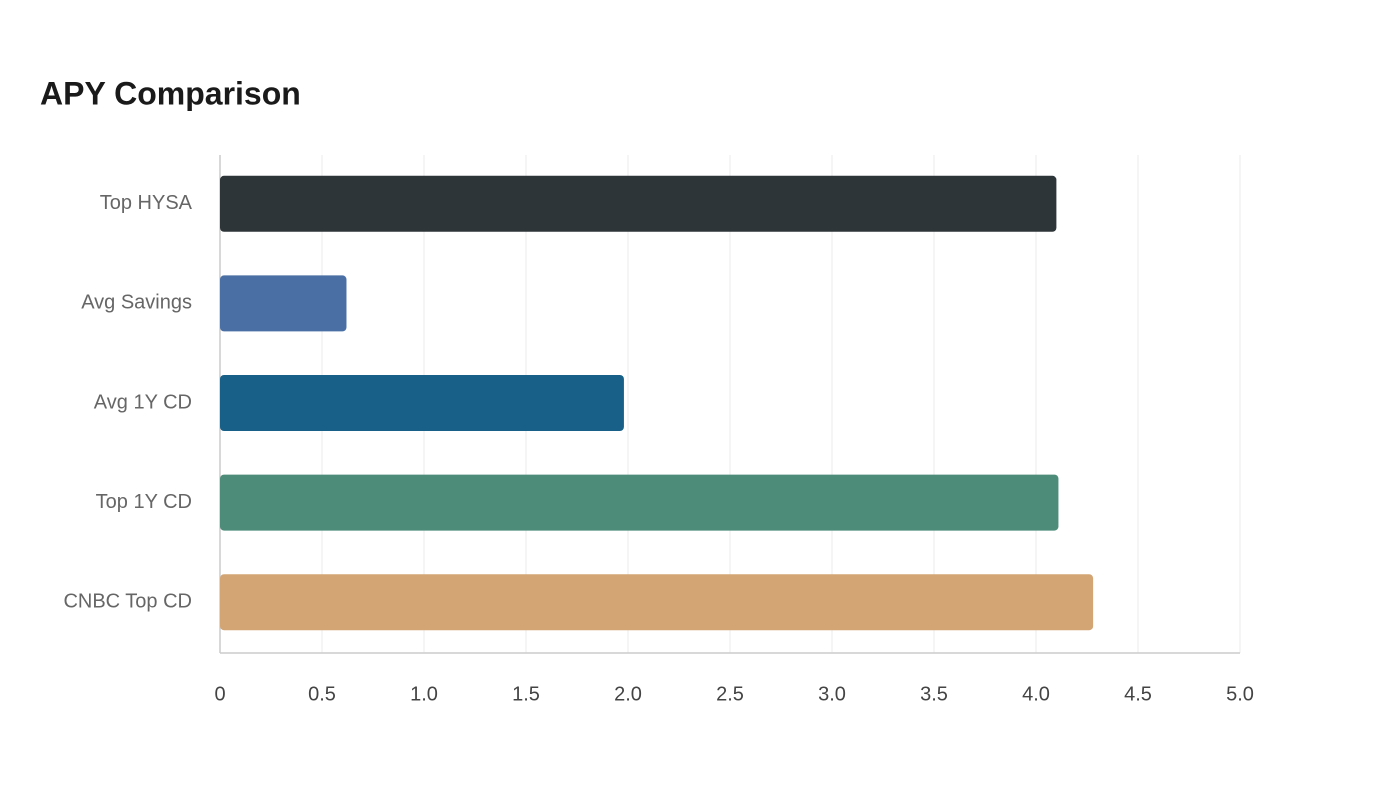 The width and height of the screenshot is (1400, 800). Describe the element at coordinates (127, 601) in the screenshot. I see `y-tick-label: CNBC Top CD` at that location.